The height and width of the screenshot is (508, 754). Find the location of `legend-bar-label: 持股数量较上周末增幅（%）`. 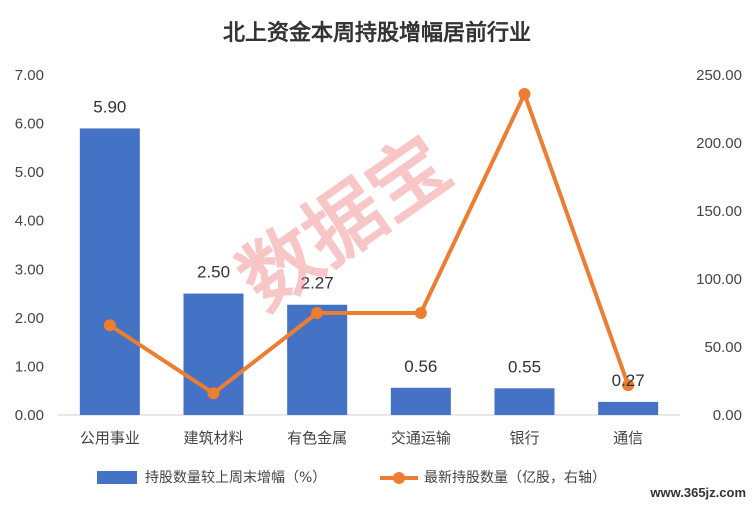

legend-bar-label: 持股数量较上周末增幅（%） is located at coordinates (235, 478).